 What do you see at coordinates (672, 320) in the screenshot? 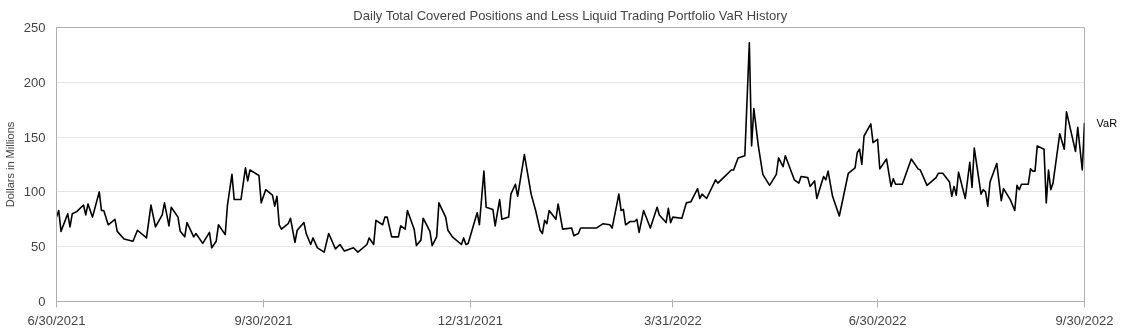
I see `x-tick-label: 3/31/2022` at bounding box center [672, 320].